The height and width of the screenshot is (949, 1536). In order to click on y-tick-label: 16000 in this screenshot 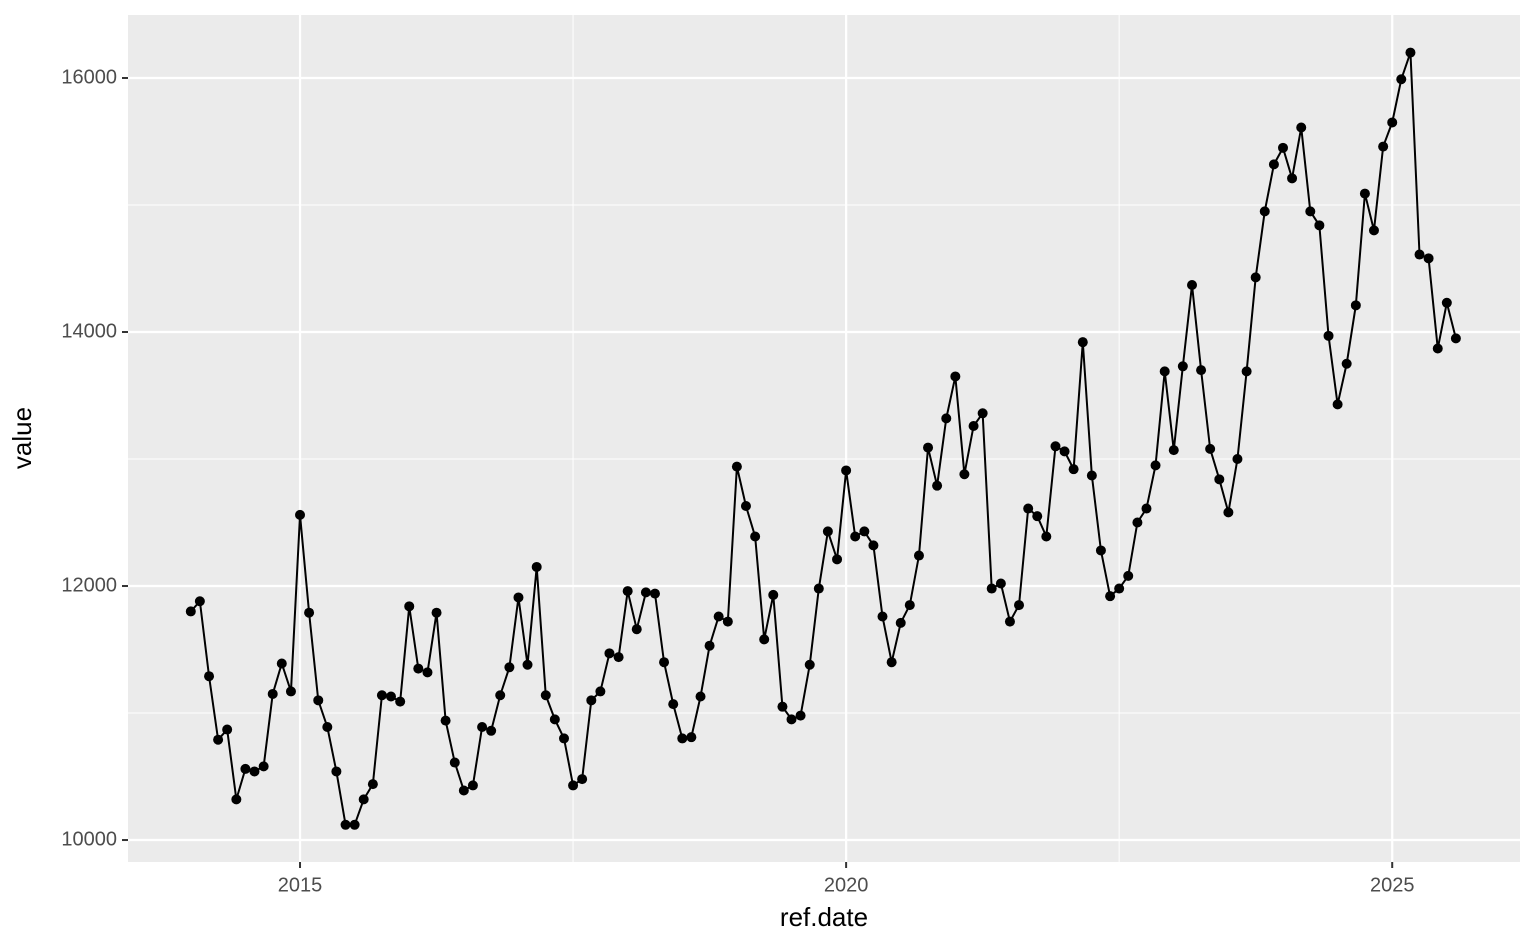, I will do `click(89, 77)`.